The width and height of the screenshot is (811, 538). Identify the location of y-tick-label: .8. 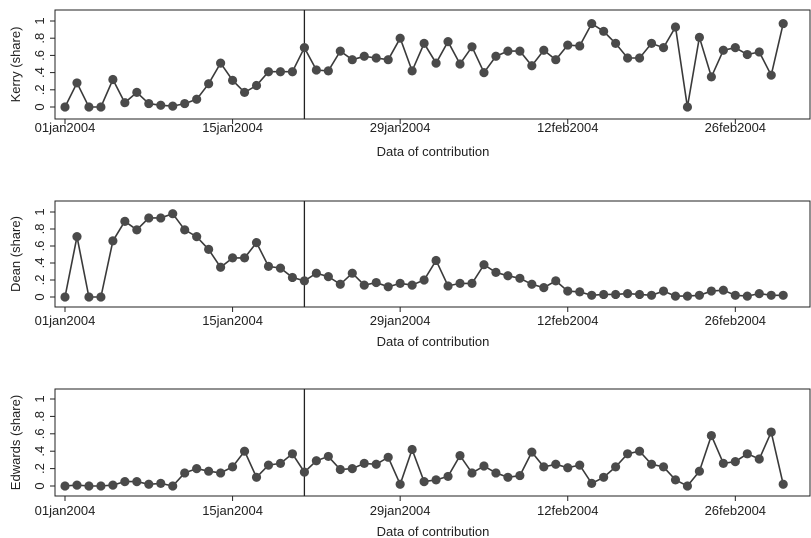
(39, 38).